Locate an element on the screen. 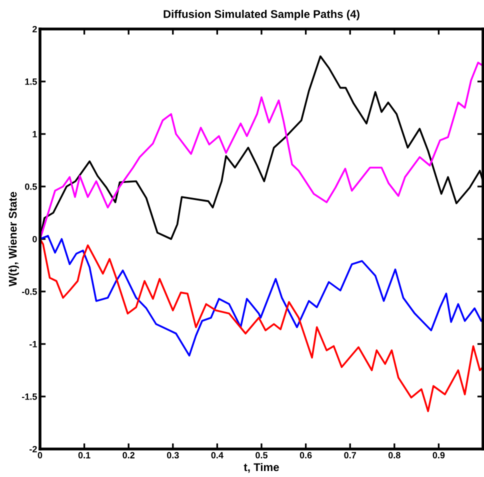  y-tick-label: 0.5 is located at coordinates (31, 186).